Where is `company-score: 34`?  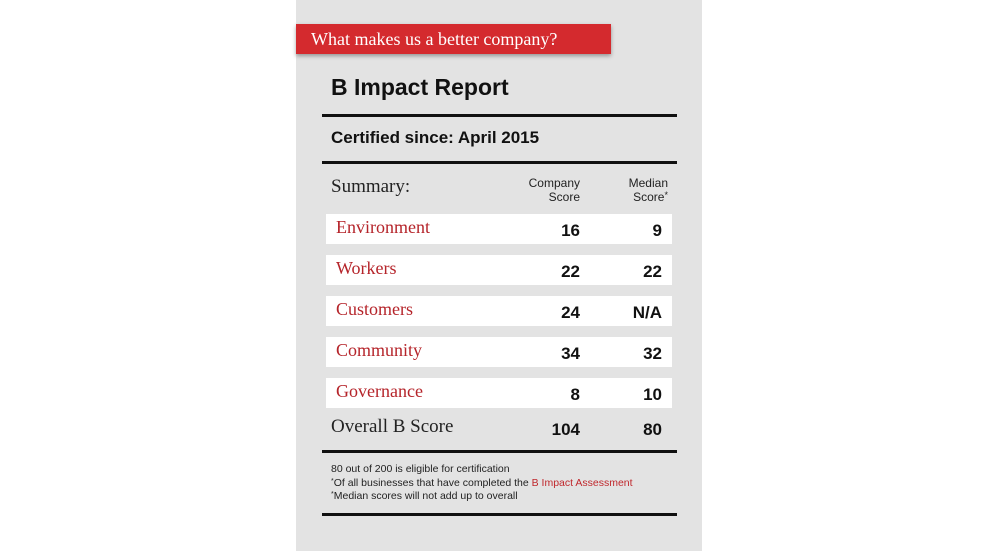 company-score: 34 is located at coordinates (570, 353).